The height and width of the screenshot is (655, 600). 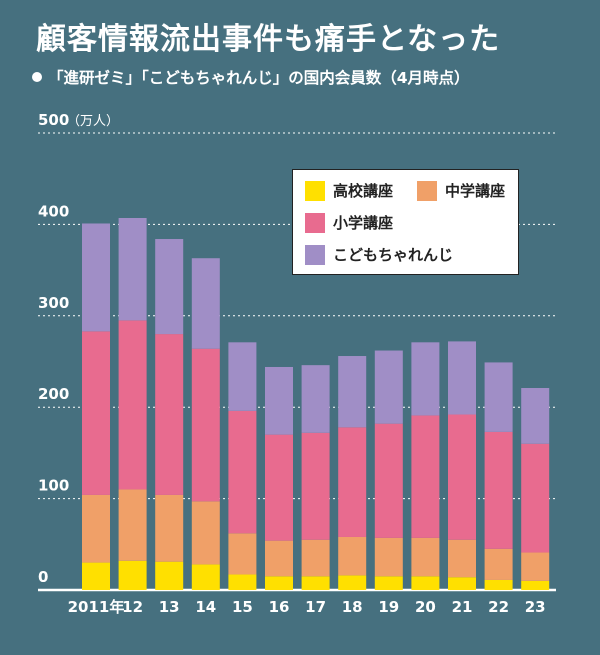 I want to click on x-tick-label: 21, so click(x=462, y=607).